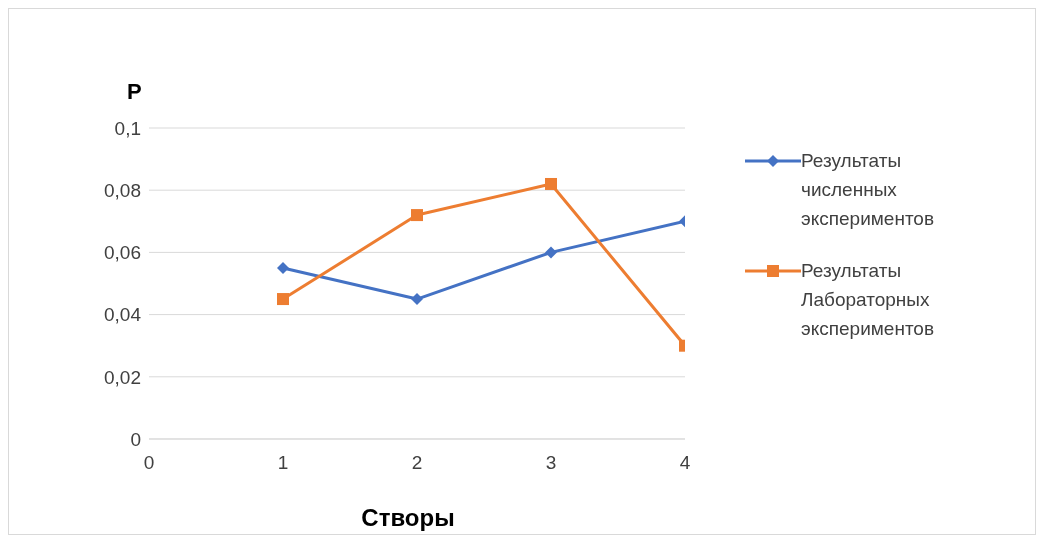  I want to click on y-tick-label: 0,04, so click(123, 315).